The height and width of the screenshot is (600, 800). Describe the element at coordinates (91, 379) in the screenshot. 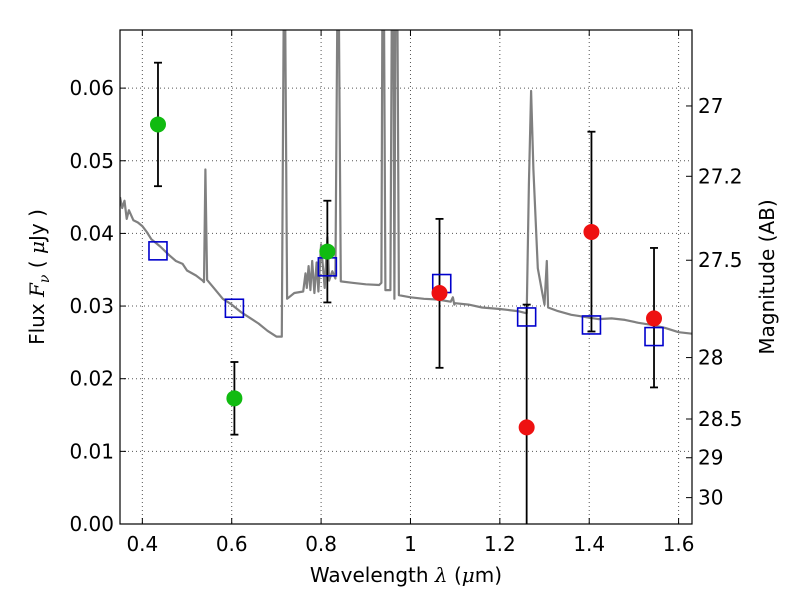

I see `y-tick-label: 0.02` at that location.